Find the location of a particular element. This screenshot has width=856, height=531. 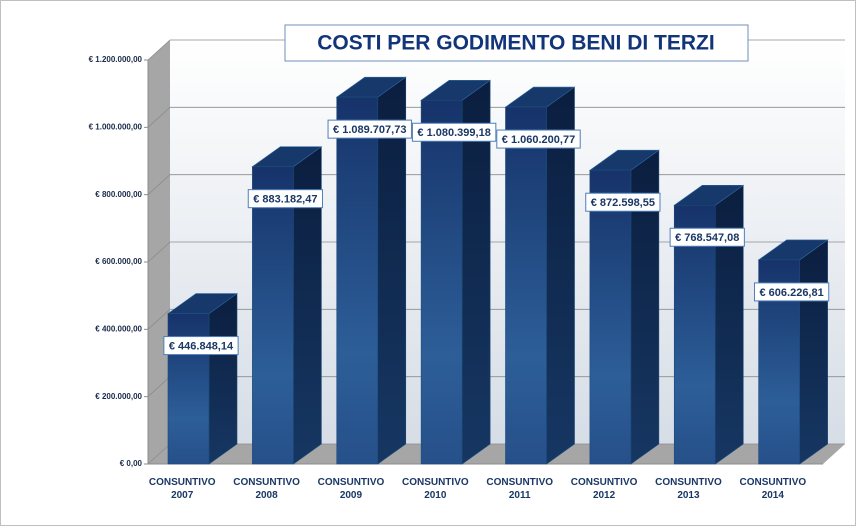

x-tick-label: CONSUNTIVO 2009 is located at coordinates (351, 489).